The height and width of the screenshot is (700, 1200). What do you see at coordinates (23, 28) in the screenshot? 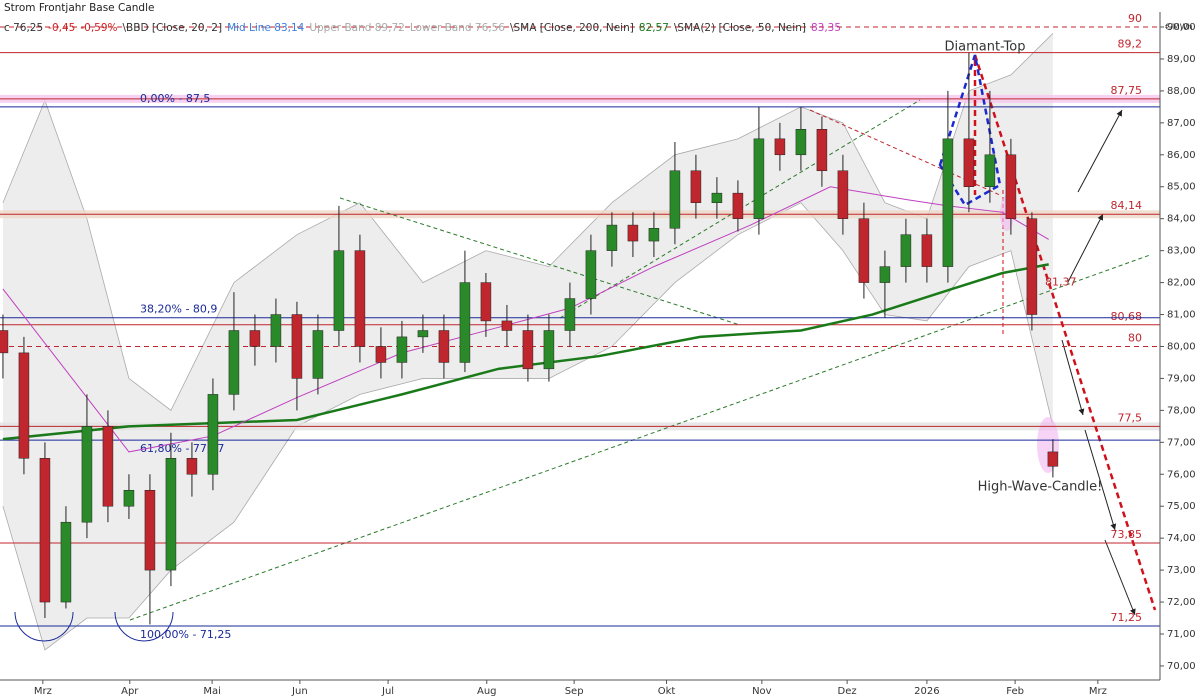
I see `header-item: c 76,25` at bounding box center [23, 28].